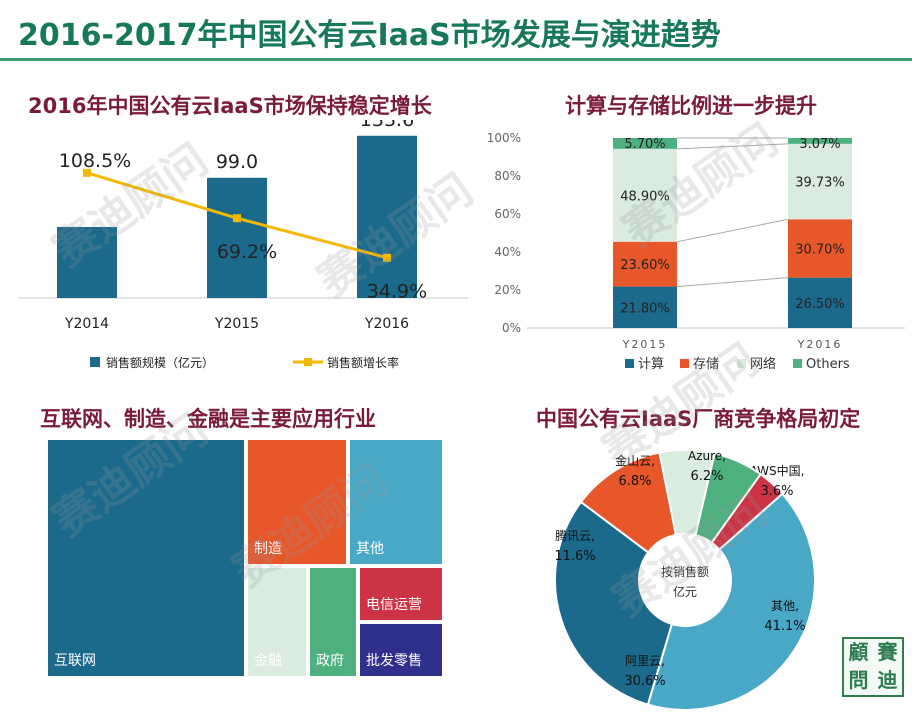 This screenshot has width=912, height=715. What do you see at coordinates (507, 214) in the screenshot?
I see `y-tick-label: 60%` at bounding box center [507, 214].